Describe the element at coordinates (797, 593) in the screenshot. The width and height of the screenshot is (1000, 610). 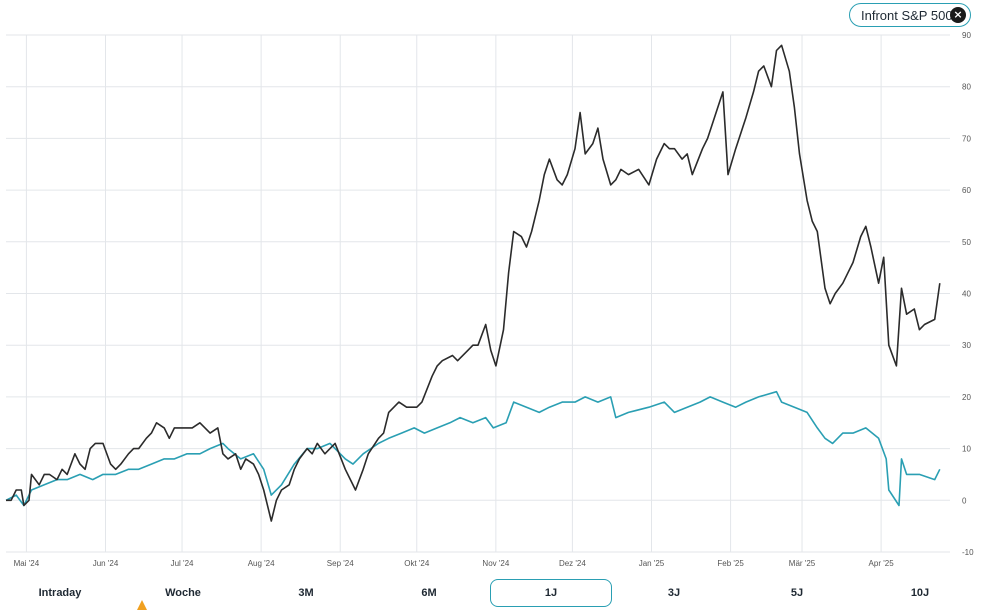
I see `range-tab-5j: 5J` at that location.